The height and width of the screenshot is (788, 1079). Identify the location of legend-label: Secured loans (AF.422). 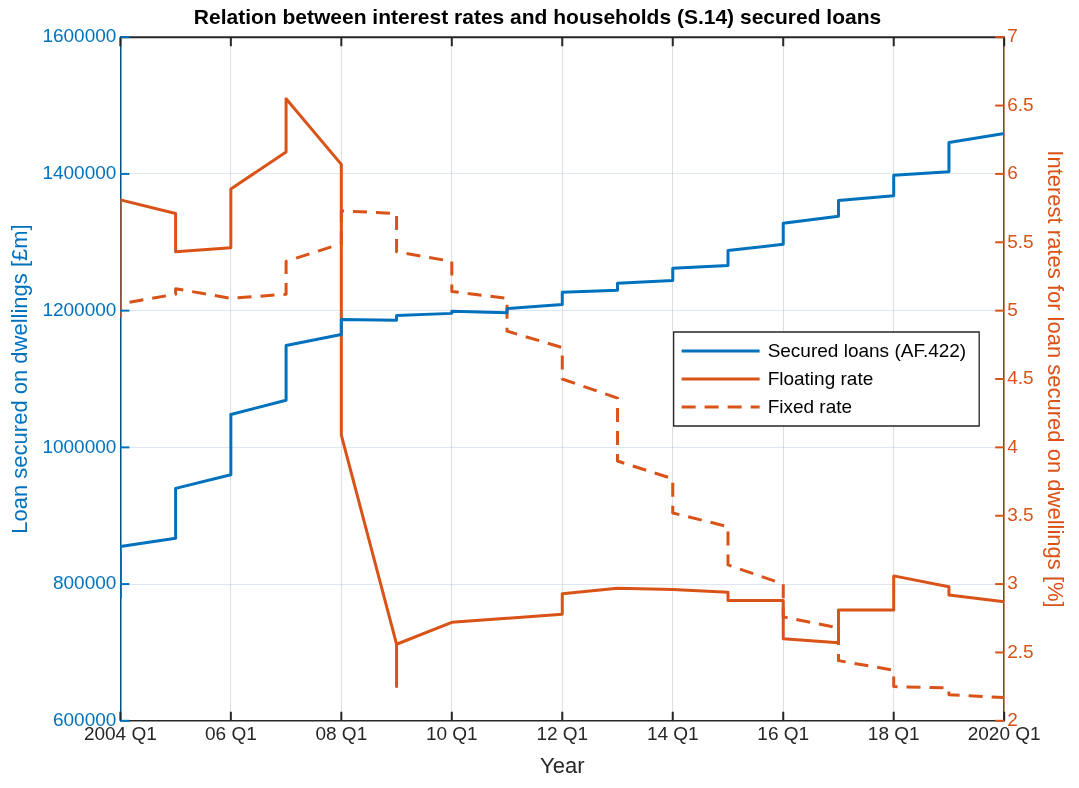
(867, 351).